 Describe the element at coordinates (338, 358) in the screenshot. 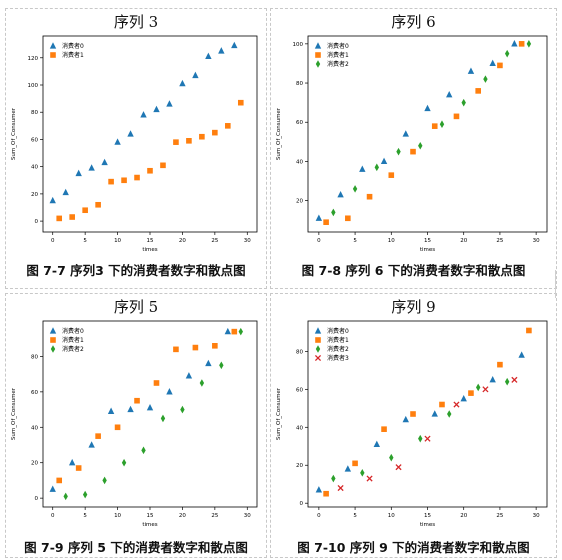

I see `legend-label: 消费者3` at that location.